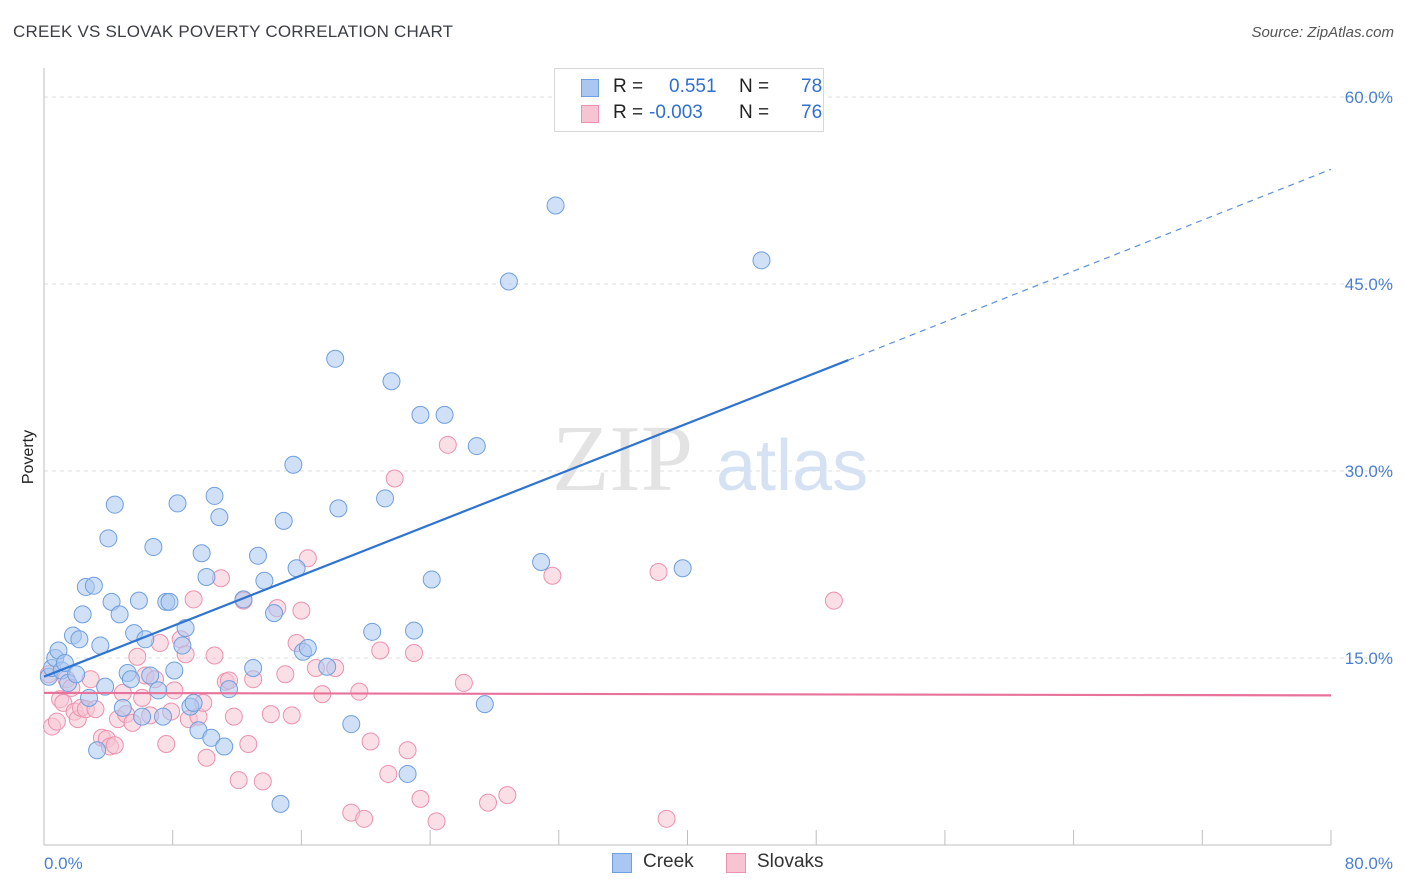 Image resolution: width=1406 pixels, height=892 pixels. Describe the element at coordinates (1090, 264) in the screenshot. I see `creek-trend-extension` at that location.